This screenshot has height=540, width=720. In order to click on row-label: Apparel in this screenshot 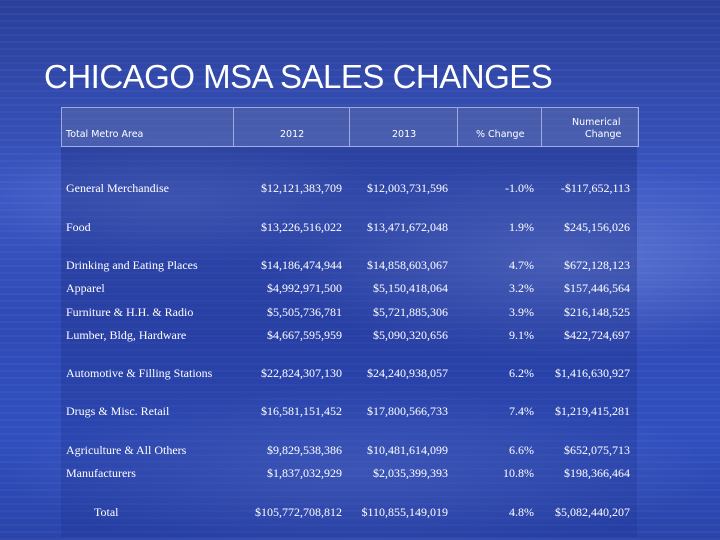, I will do `click(85, 288)`.